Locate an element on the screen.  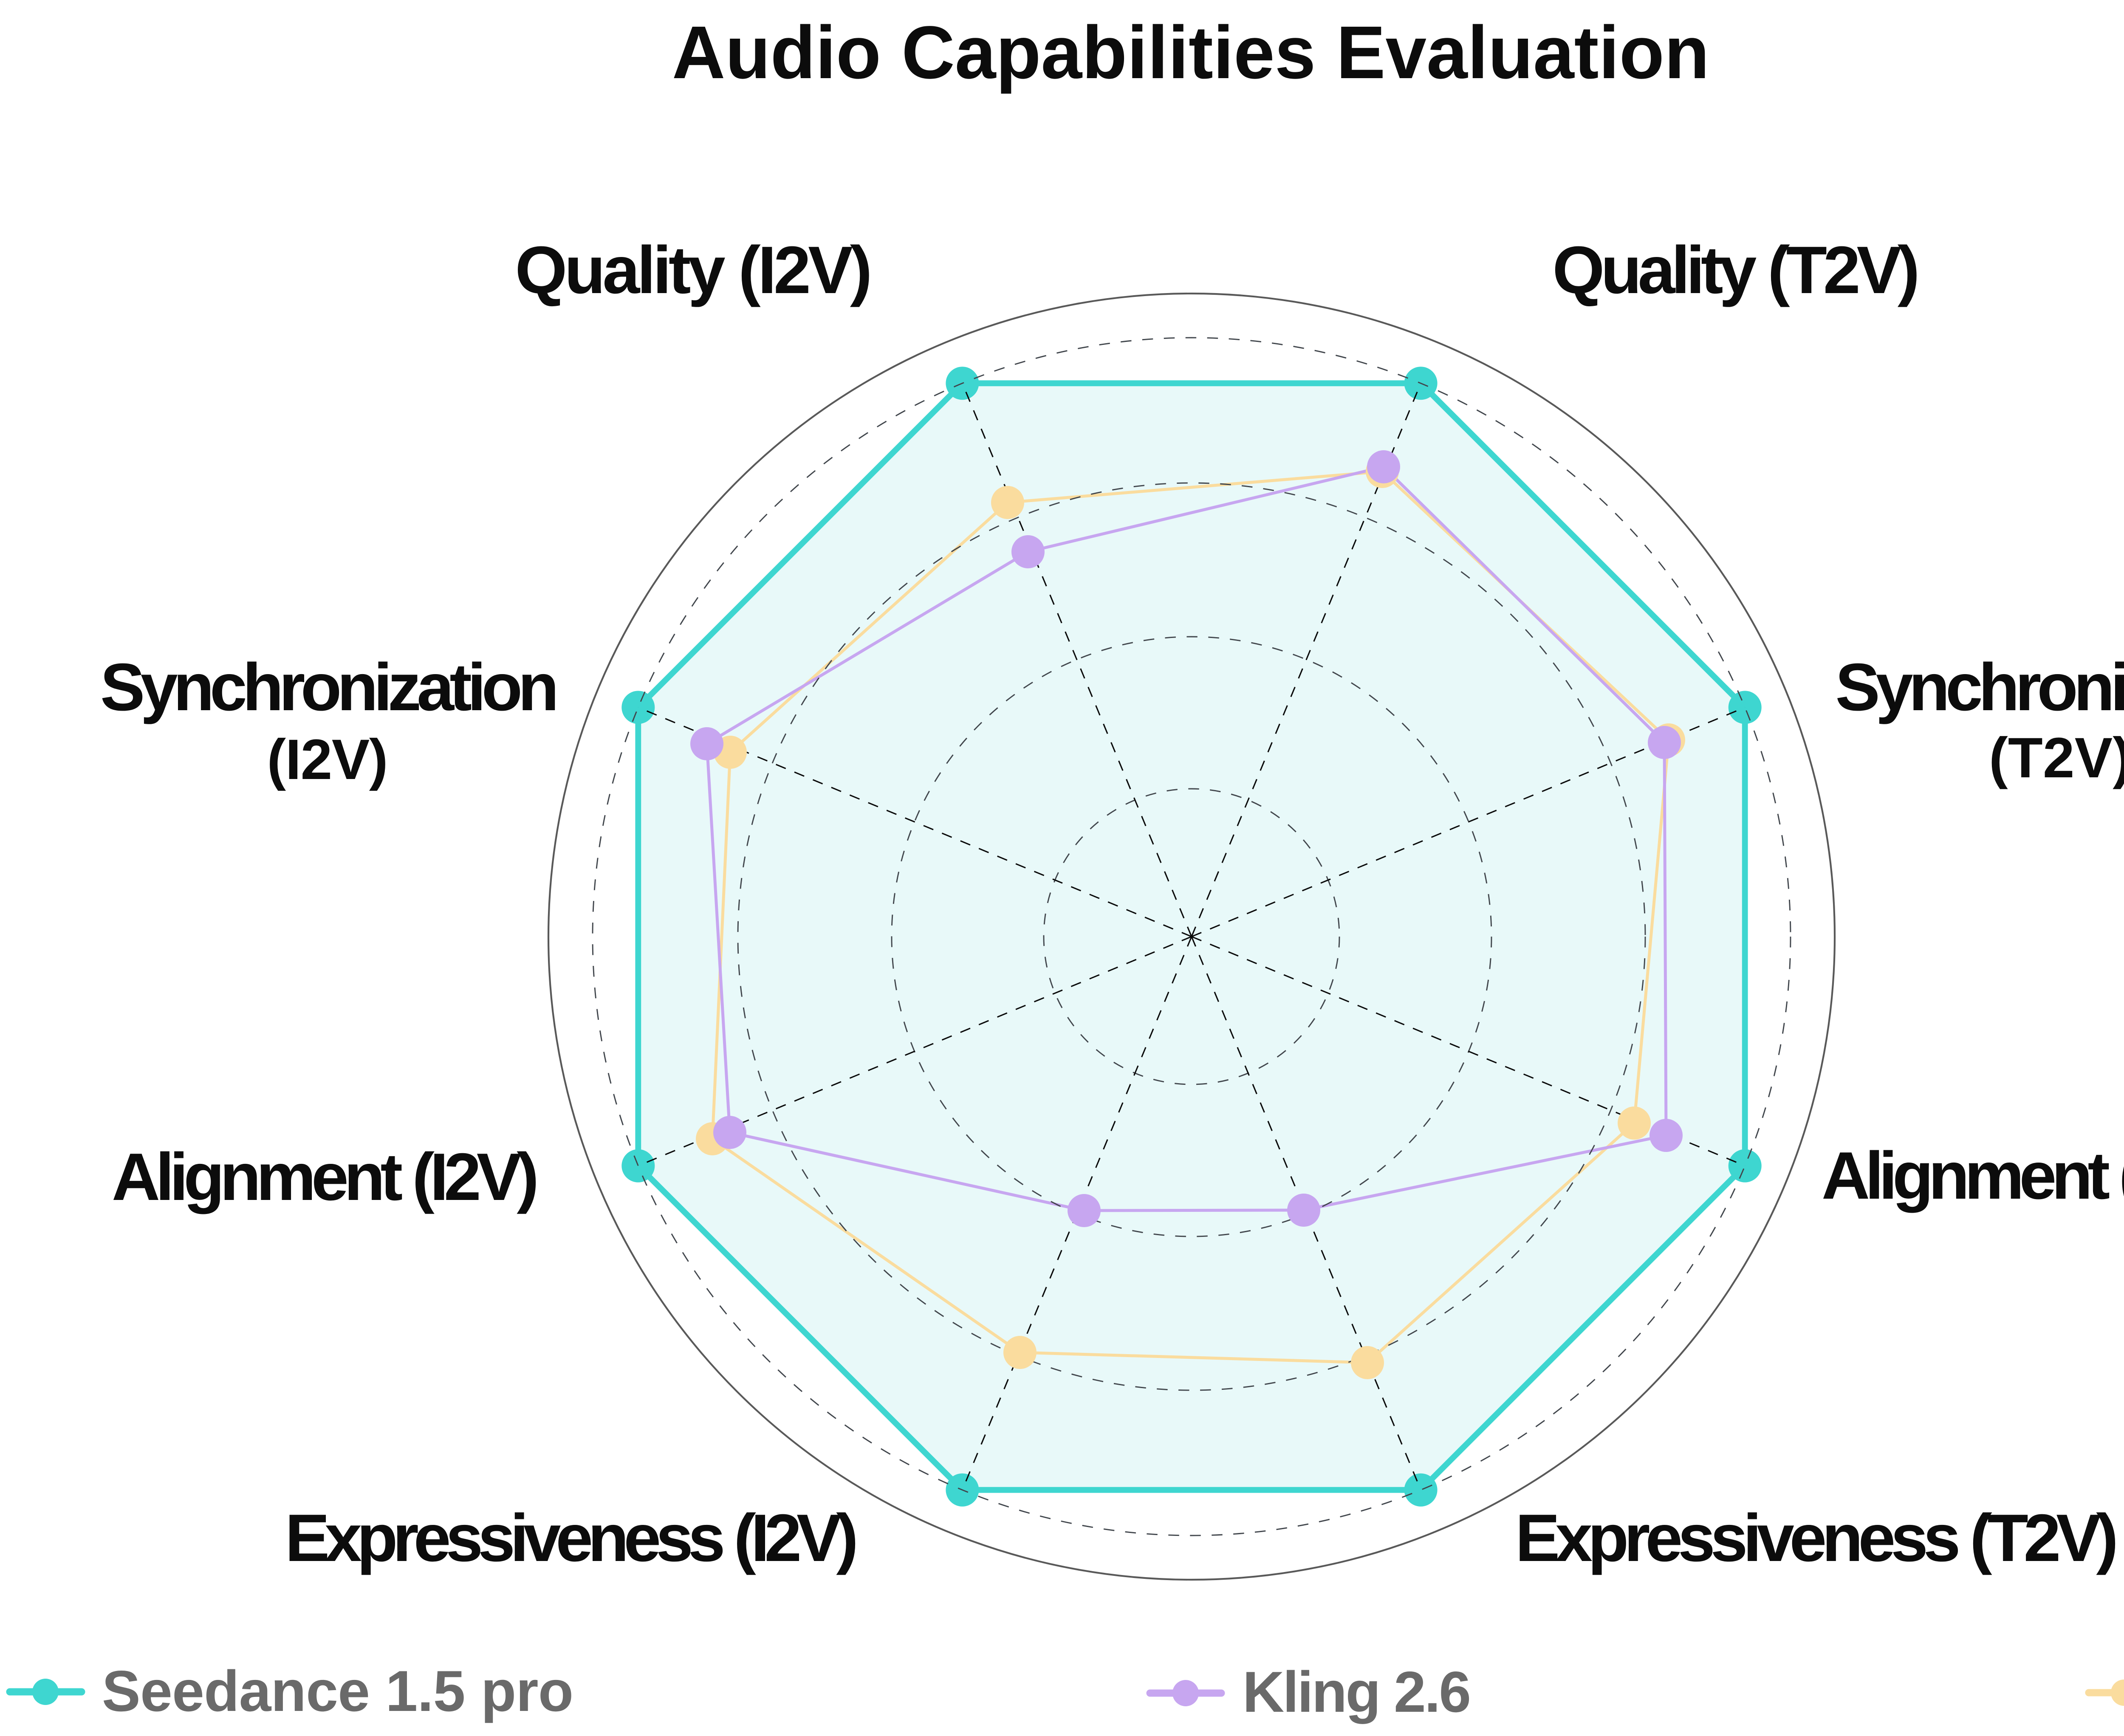
svg-text: Quality (T2V) is located at coordinates (1737, 270).